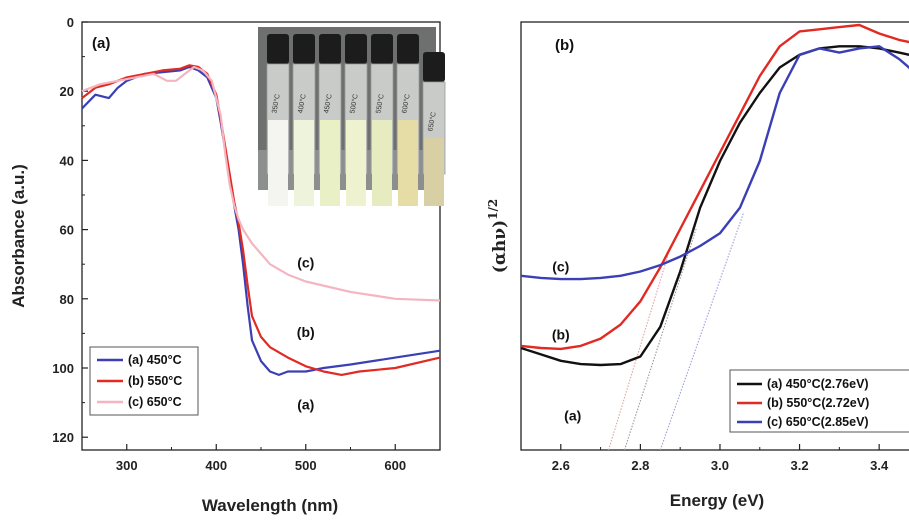 Image resolution: width=909 pixels, height=521 pixels. I want to click on panel-a-legend: (a) 450°C (b) 550°C (c) 650°C, so click(144, 381).